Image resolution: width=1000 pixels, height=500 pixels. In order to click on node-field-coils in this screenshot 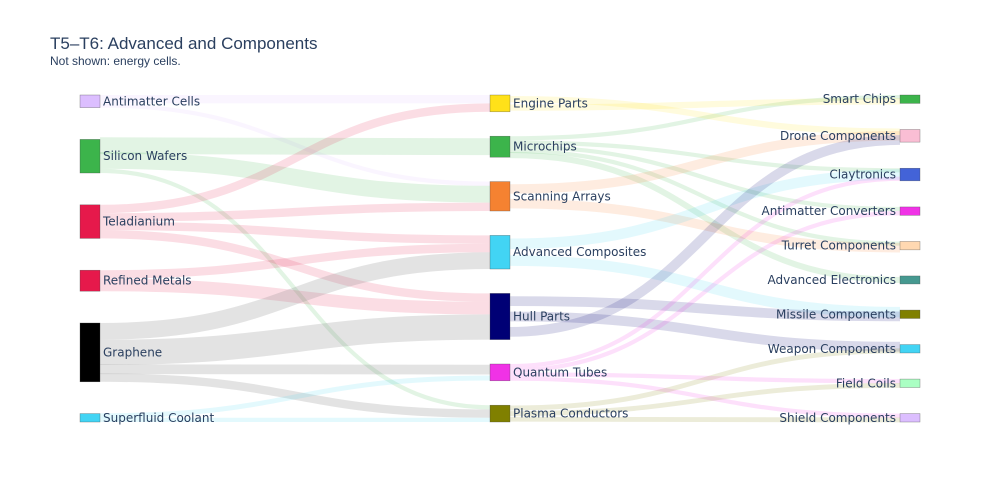, I will do `click(910, 383)`.